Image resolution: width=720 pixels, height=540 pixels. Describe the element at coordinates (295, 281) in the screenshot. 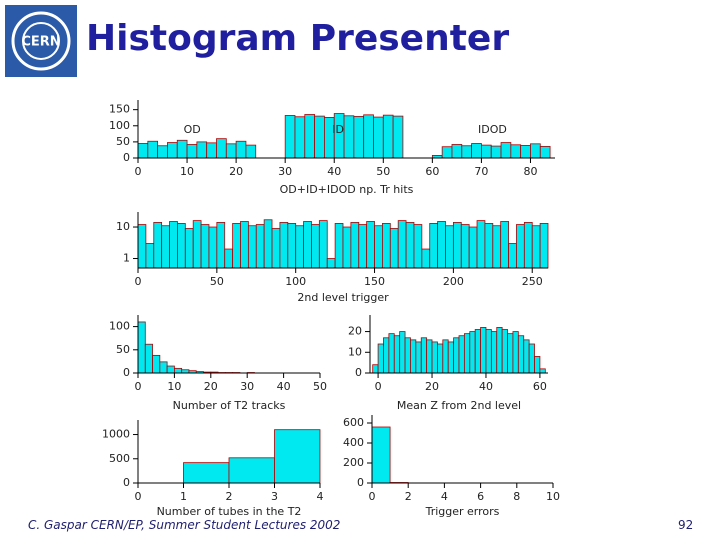

I see `x-tick-label: 100` at that location.